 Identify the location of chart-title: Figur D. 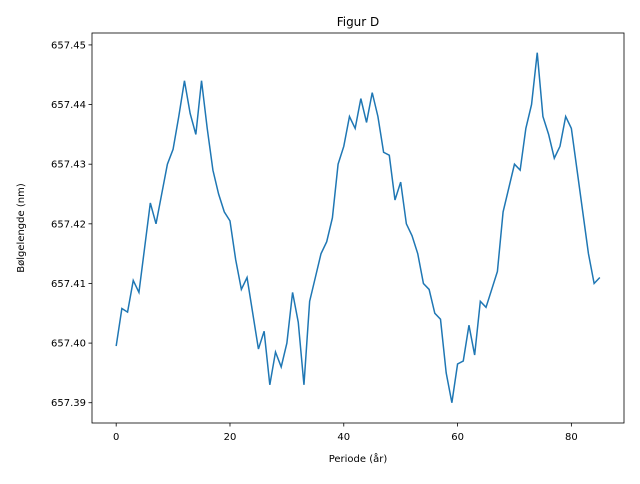
(358, 22).